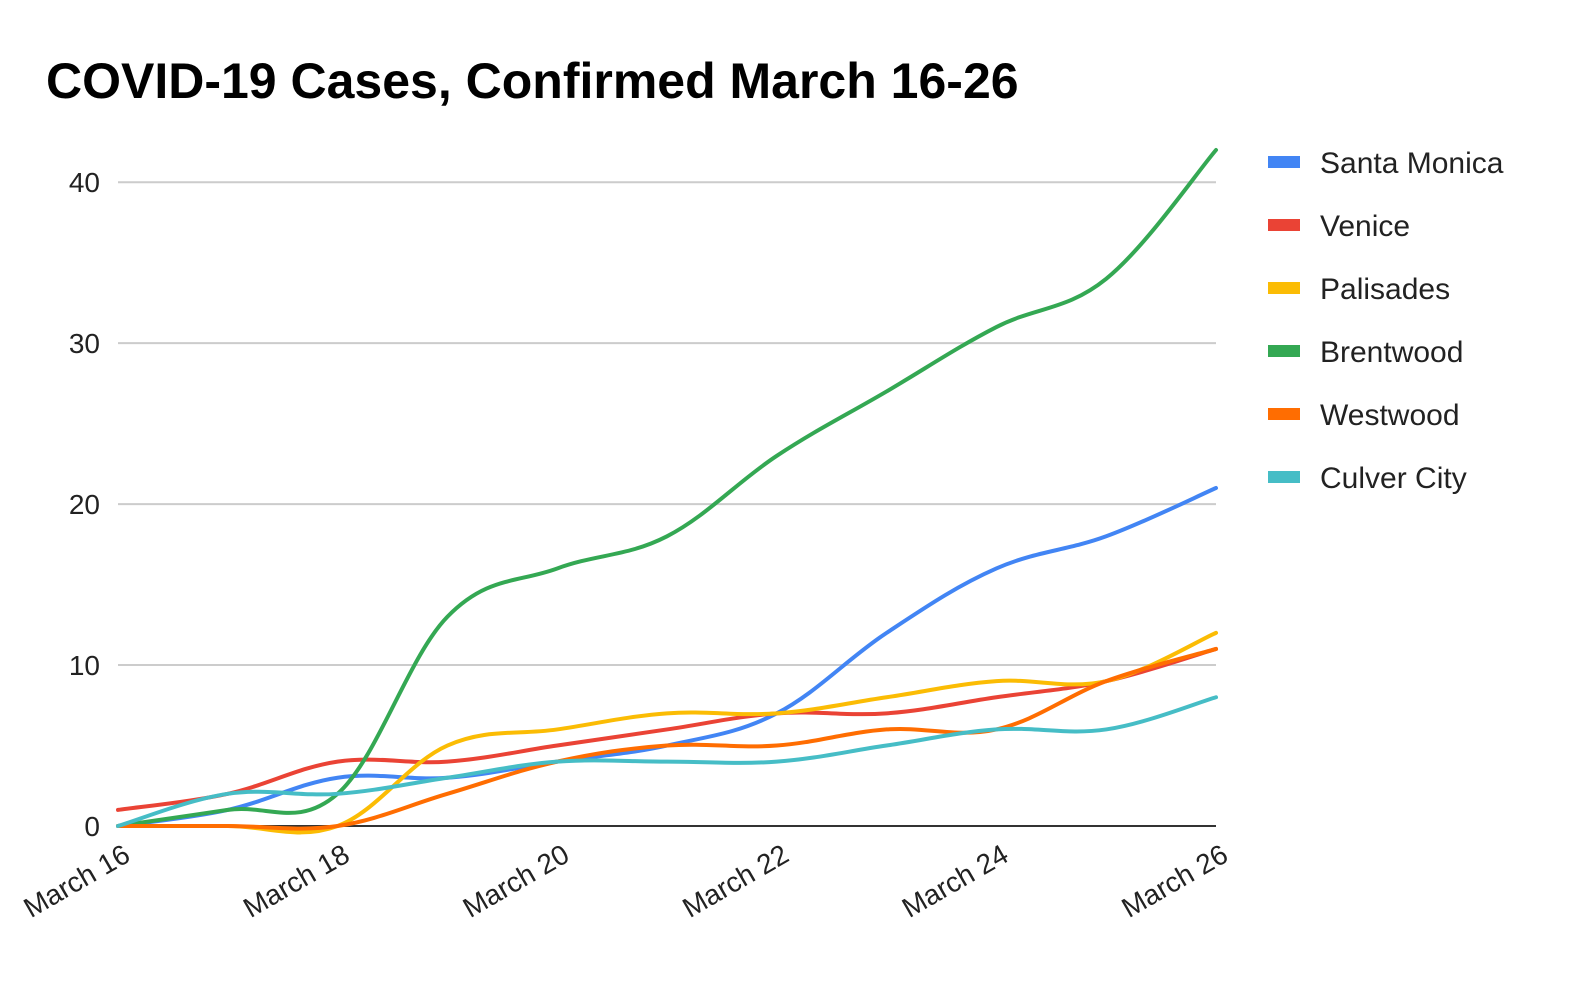 The width and height of the screenshot is (1592, 986). I want to click on legend-item: Santa Monica, so click(1386, 163).